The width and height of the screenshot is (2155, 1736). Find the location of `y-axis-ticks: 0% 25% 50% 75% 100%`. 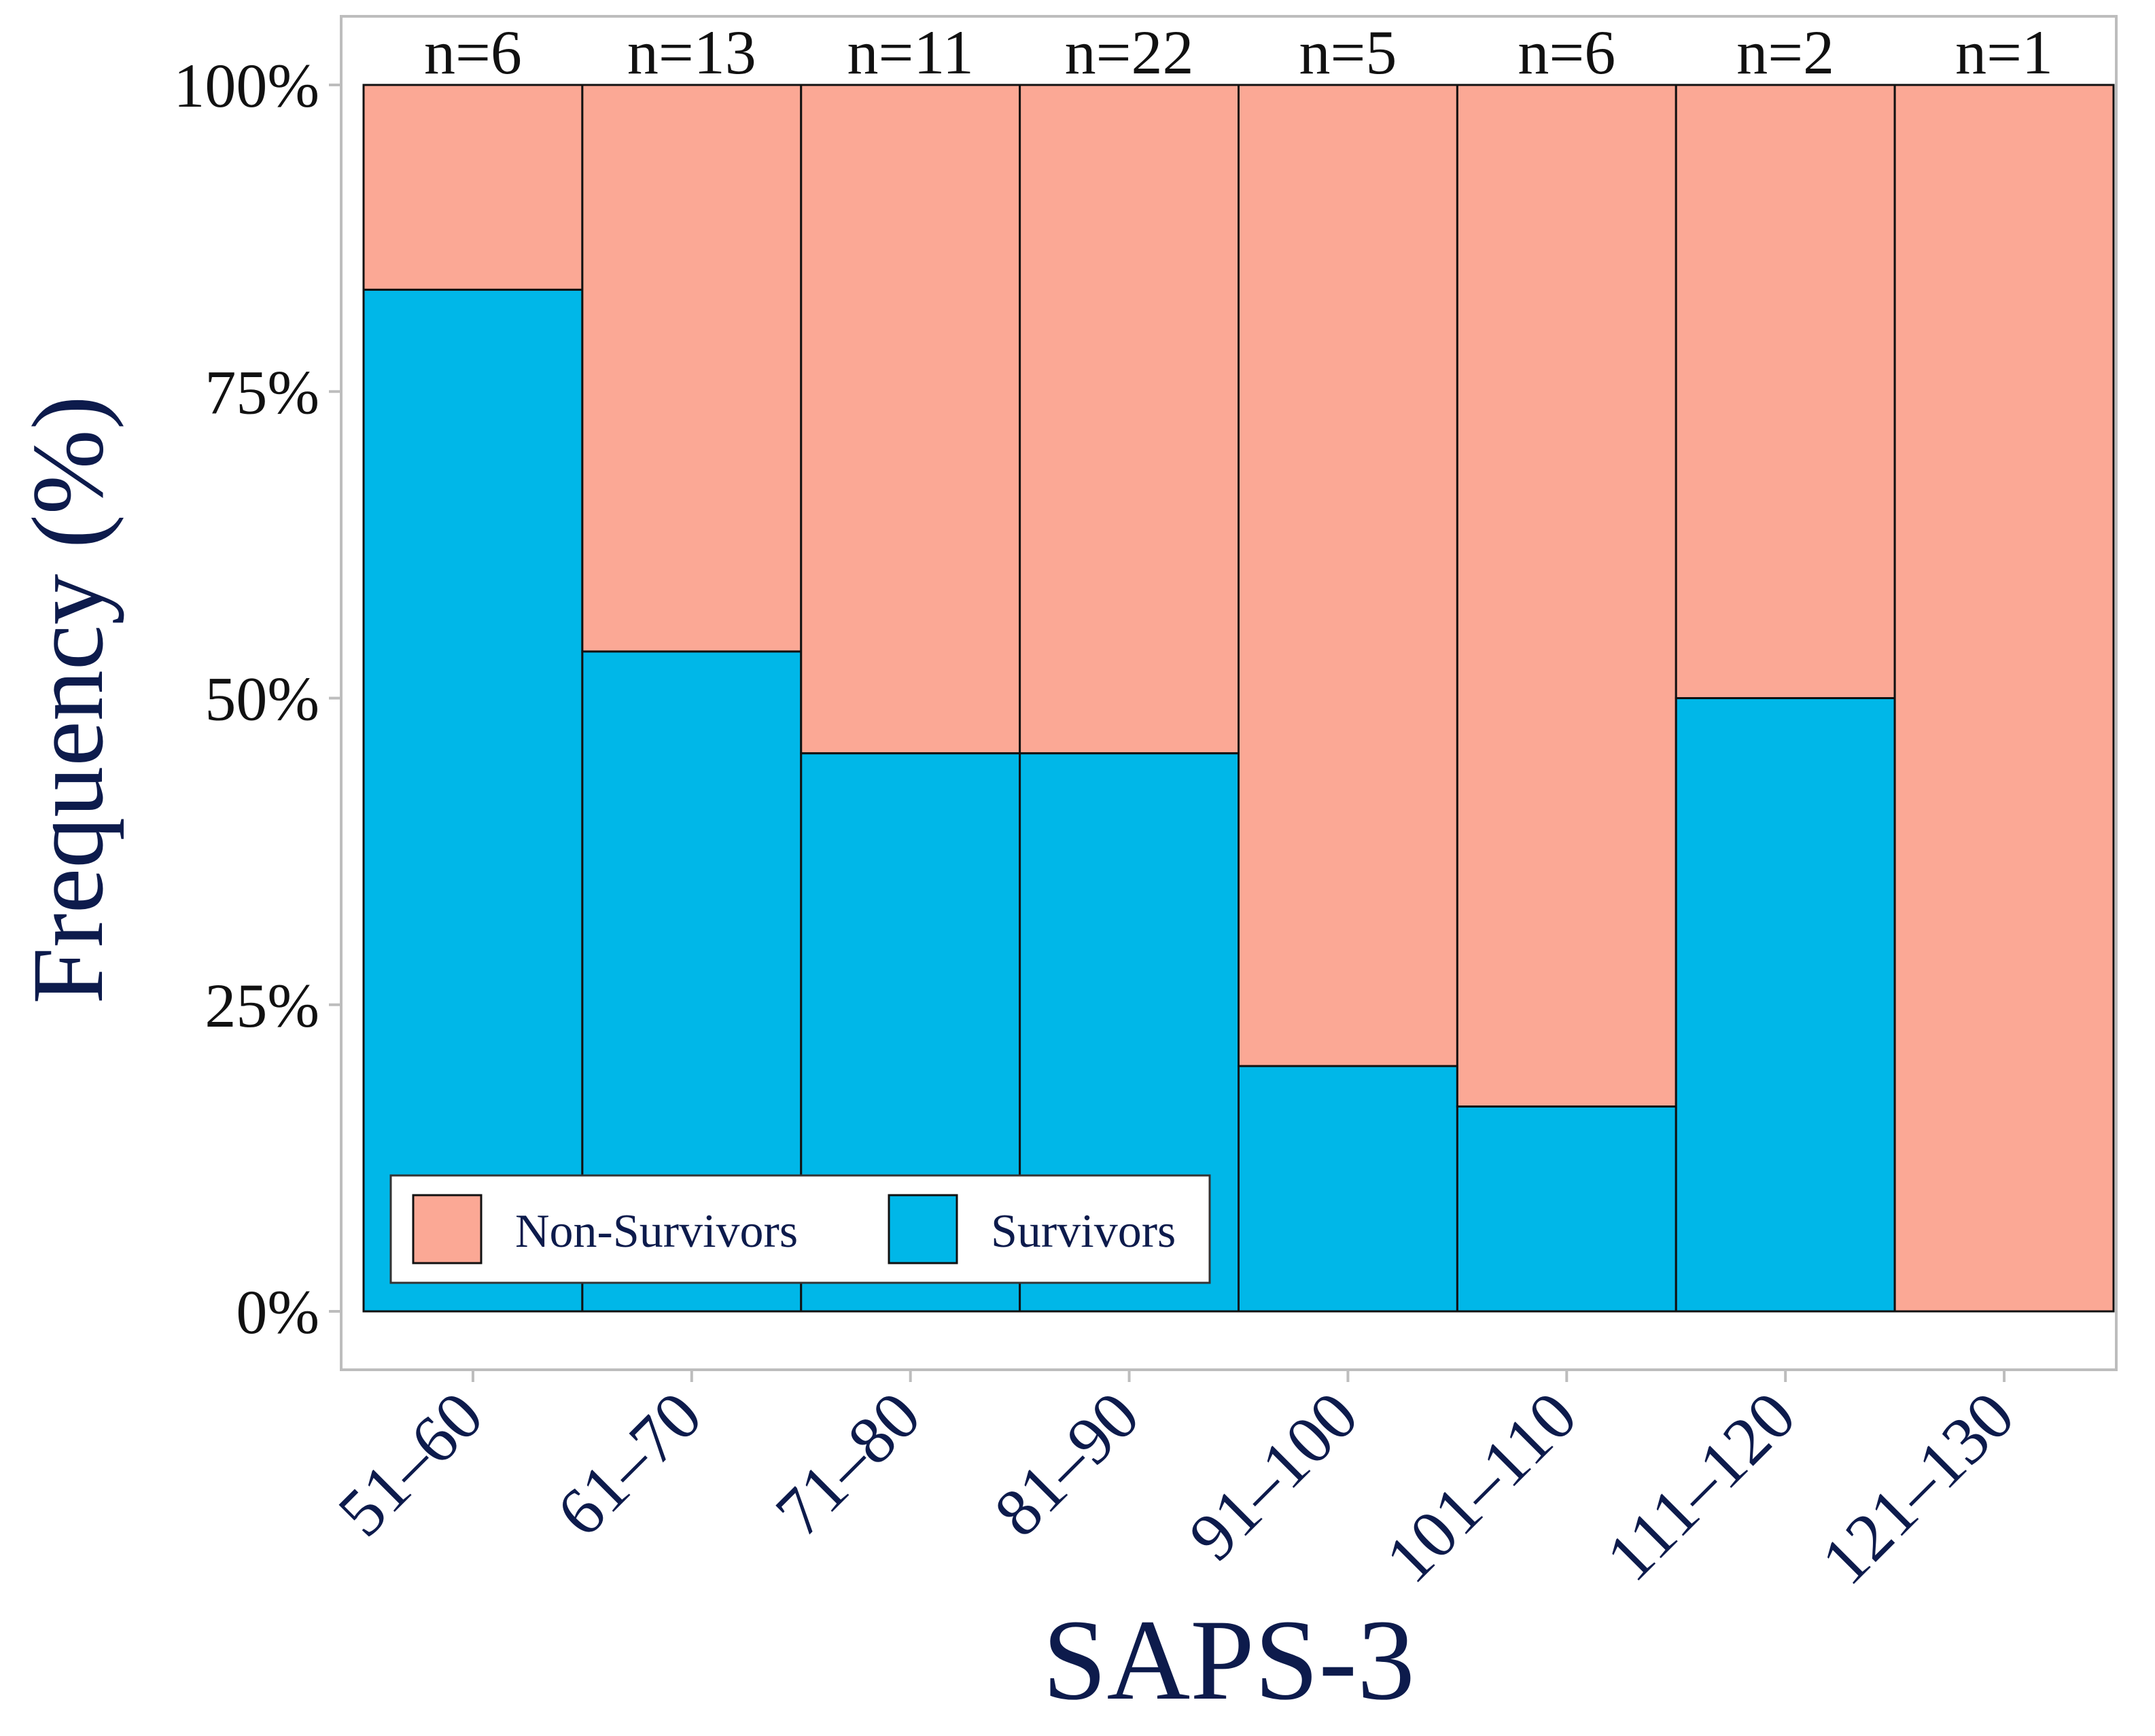

y-axis-ticks: 0% 25% 50% 75% 100% is located at coordinates (257, 699).